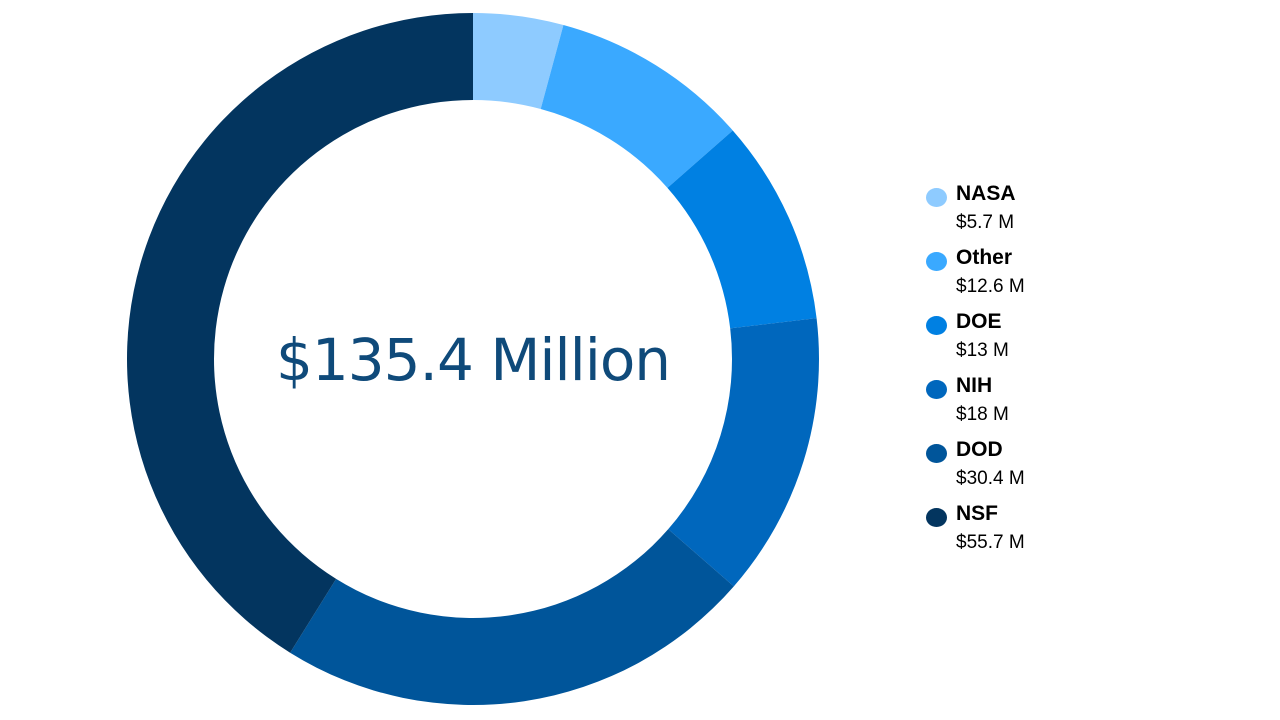  I want to click on legend-label-nih: NIH, so click(974, 385).